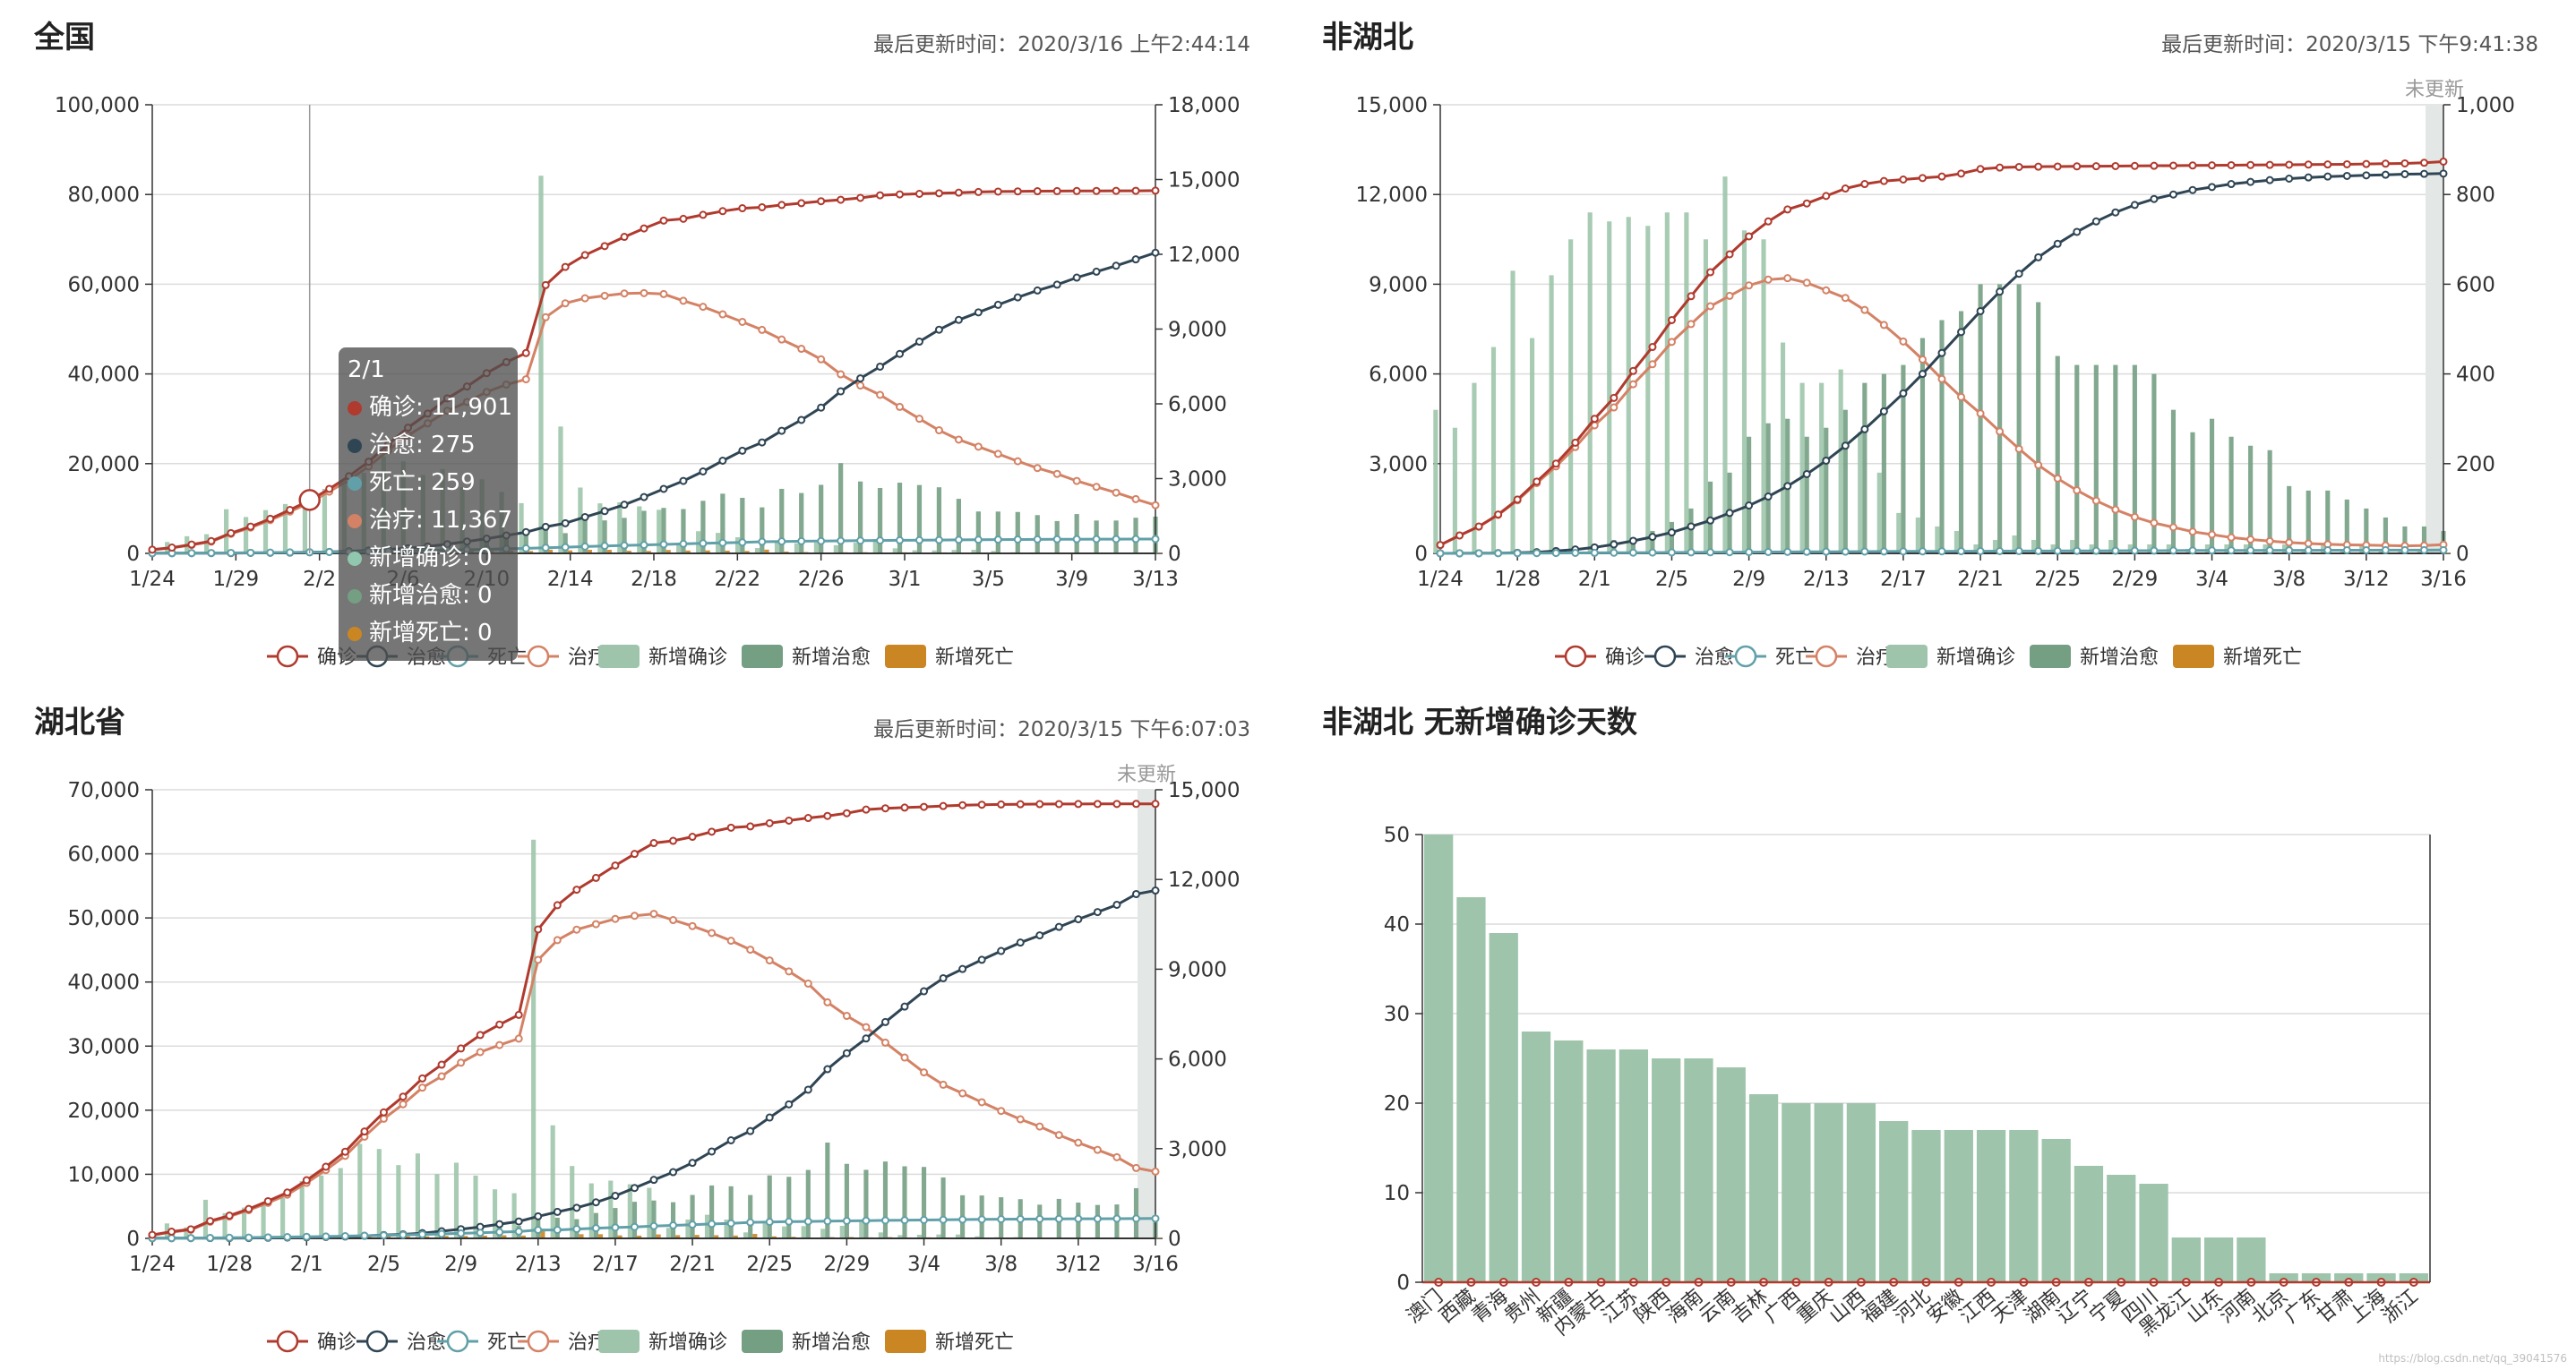 The height and width of the screenshot is (1370, 2576). Describe the element at coordinates (1903, 580) in the screenshot. I see `x-tick-label: 2/17` at that location.